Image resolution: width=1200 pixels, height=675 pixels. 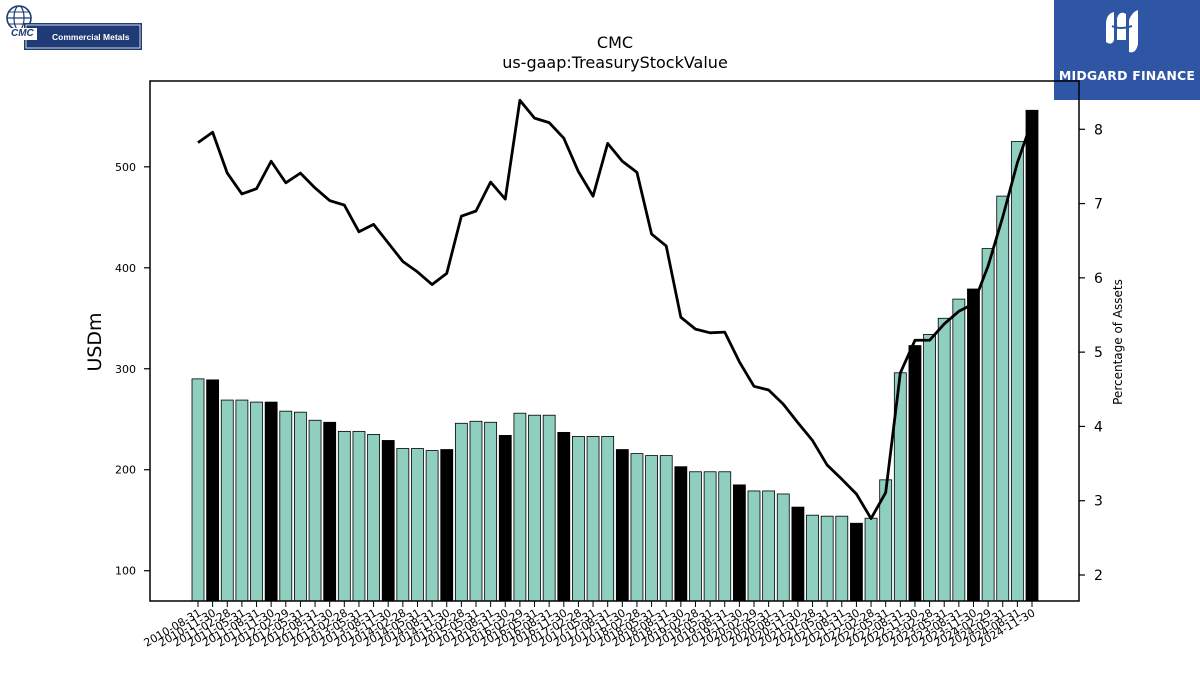 I want to click on logo-secondary-text: Commercial Metals, so click(x=91, y=37).